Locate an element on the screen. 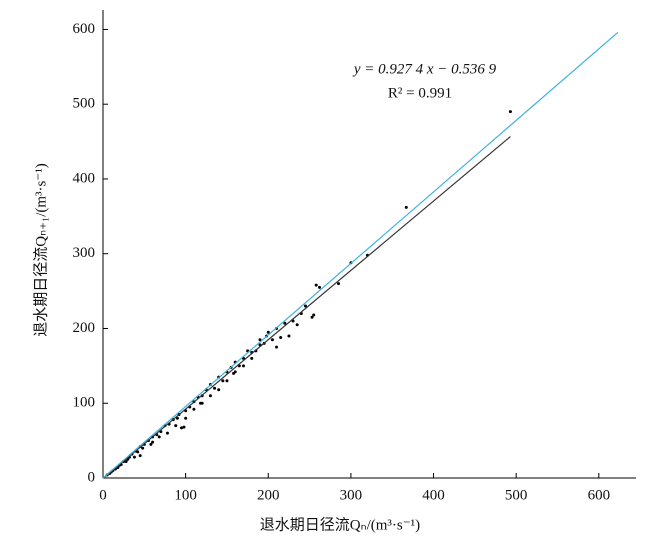 The height and width of the screenshot is (557, 650). y-axis-label: 退水期日径流Qₙ₊₁/(m³·s⁻¹) is located at coordinates (40, 250).